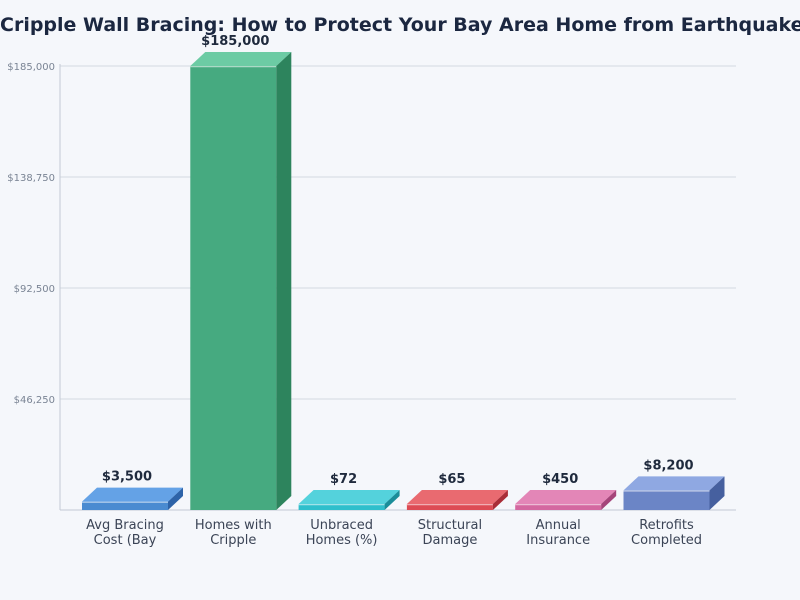 The width and height of the screenshot is (800, 600). I want to click on x-tick-label: Homes with Cripple, so click(233, 533).